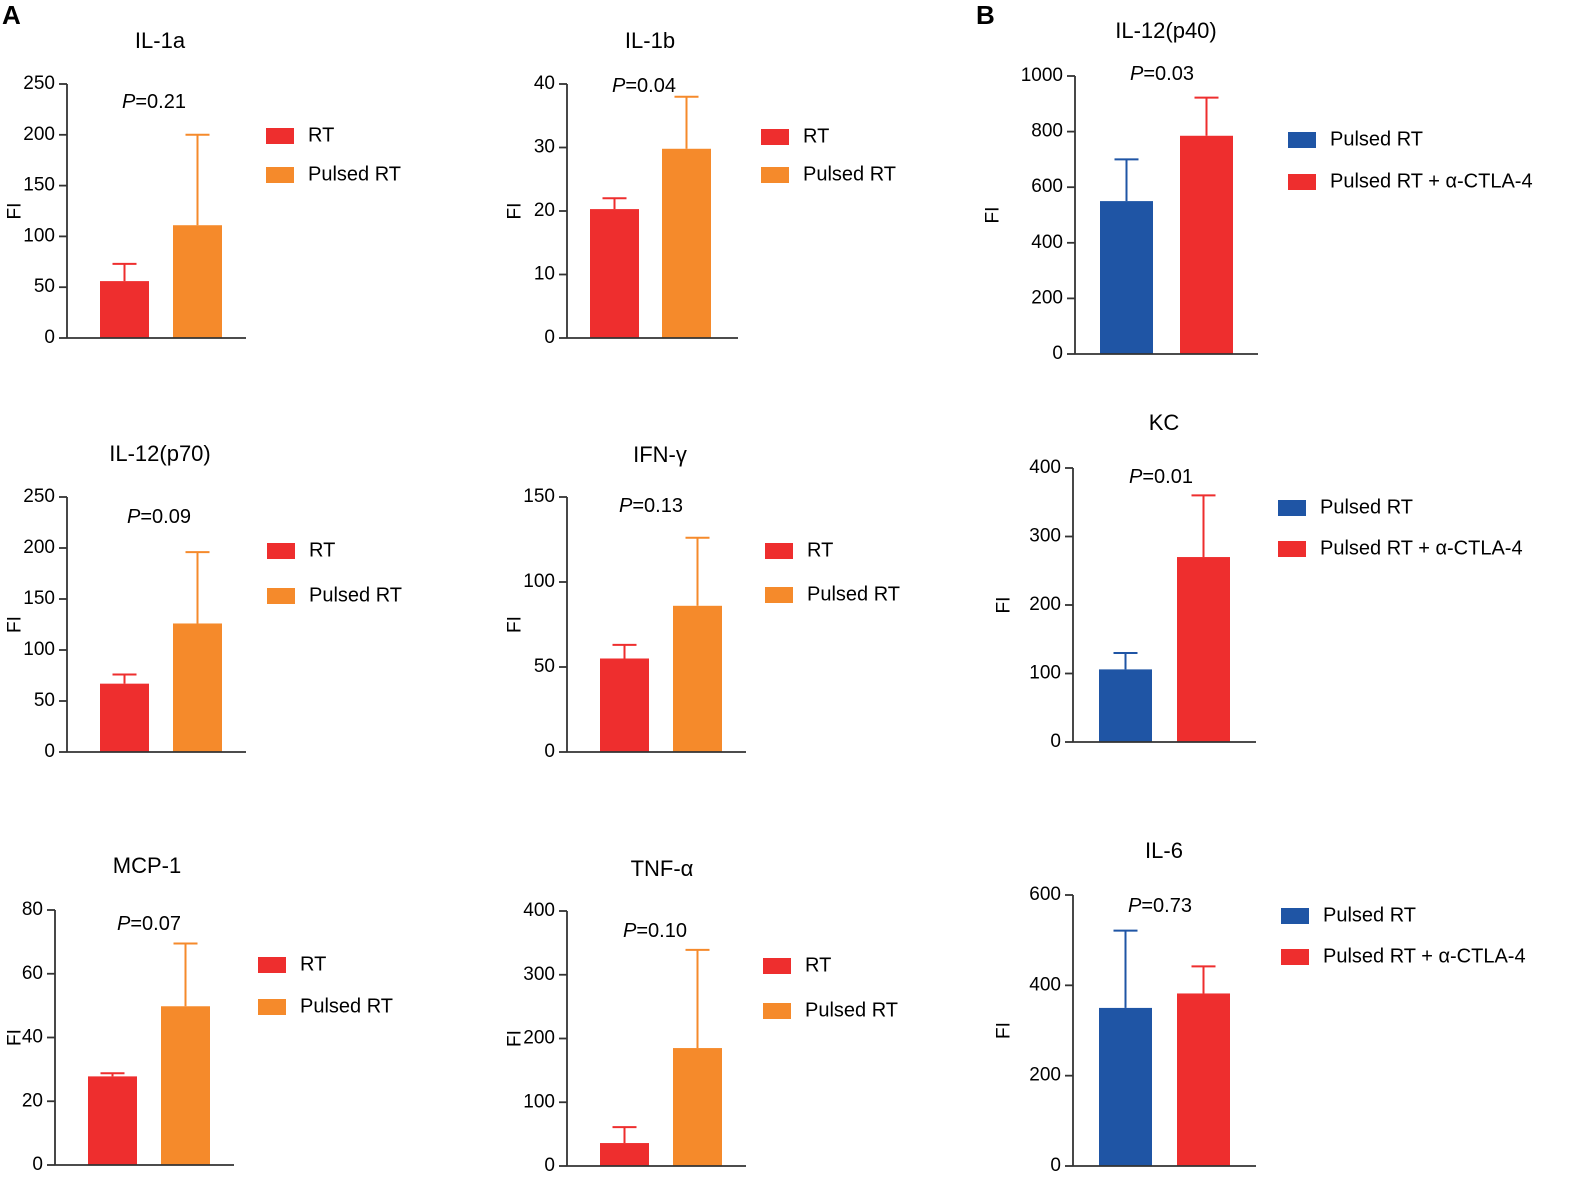 The height and width of the screenshot is (1177, 1571). What do you see at coordinates (701, 1016) in the screenshot?
I see `chart-tnfa: TNF-α P=0.10 FI 0 100 200 300 400 RT Pulsed RT` at bounding box center [701, 1016].